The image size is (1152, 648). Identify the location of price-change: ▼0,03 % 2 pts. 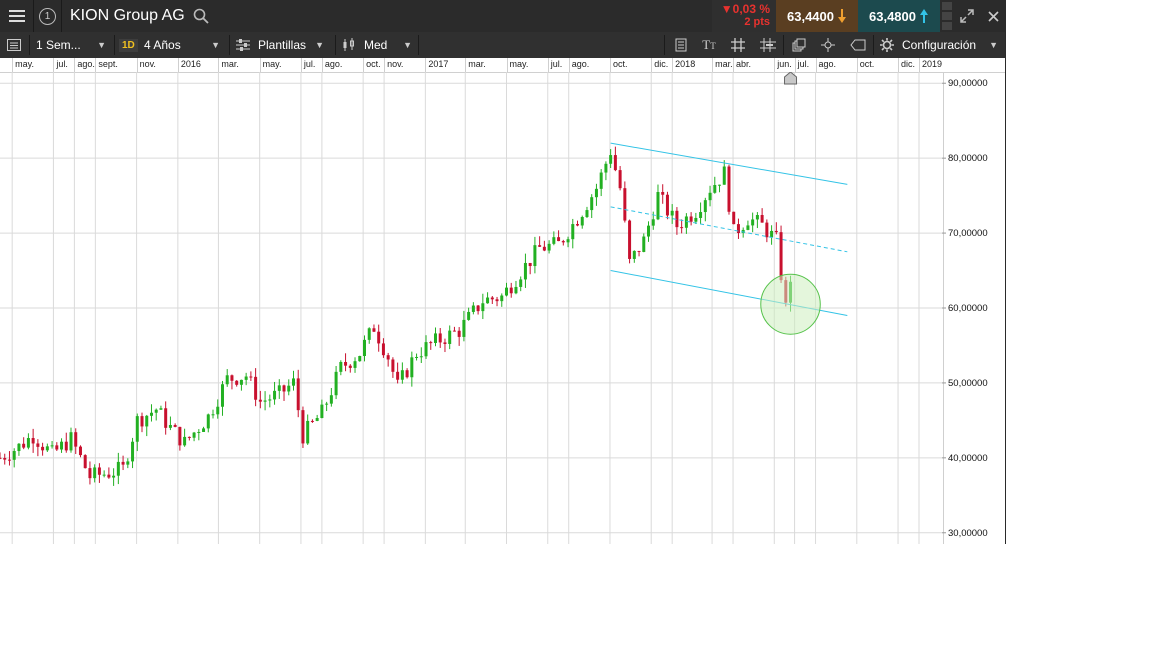
(744, 16).